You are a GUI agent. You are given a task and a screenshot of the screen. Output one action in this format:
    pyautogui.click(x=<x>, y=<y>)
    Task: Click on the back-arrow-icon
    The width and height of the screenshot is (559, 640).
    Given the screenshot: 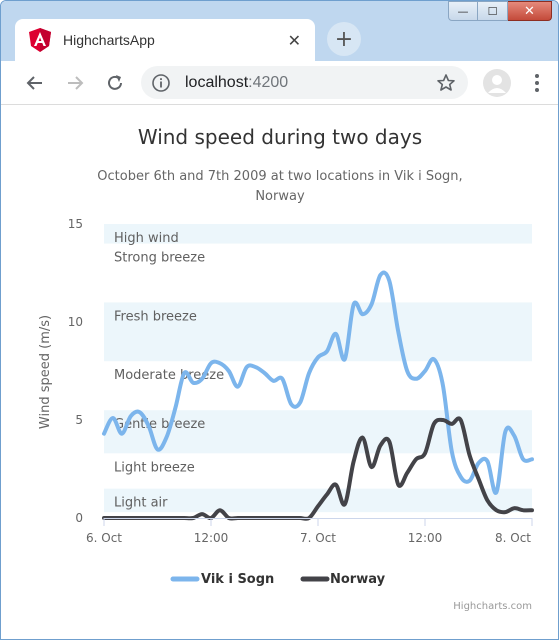 What is the action you would take?
    pyautogui.click(x=34, y=83)
    